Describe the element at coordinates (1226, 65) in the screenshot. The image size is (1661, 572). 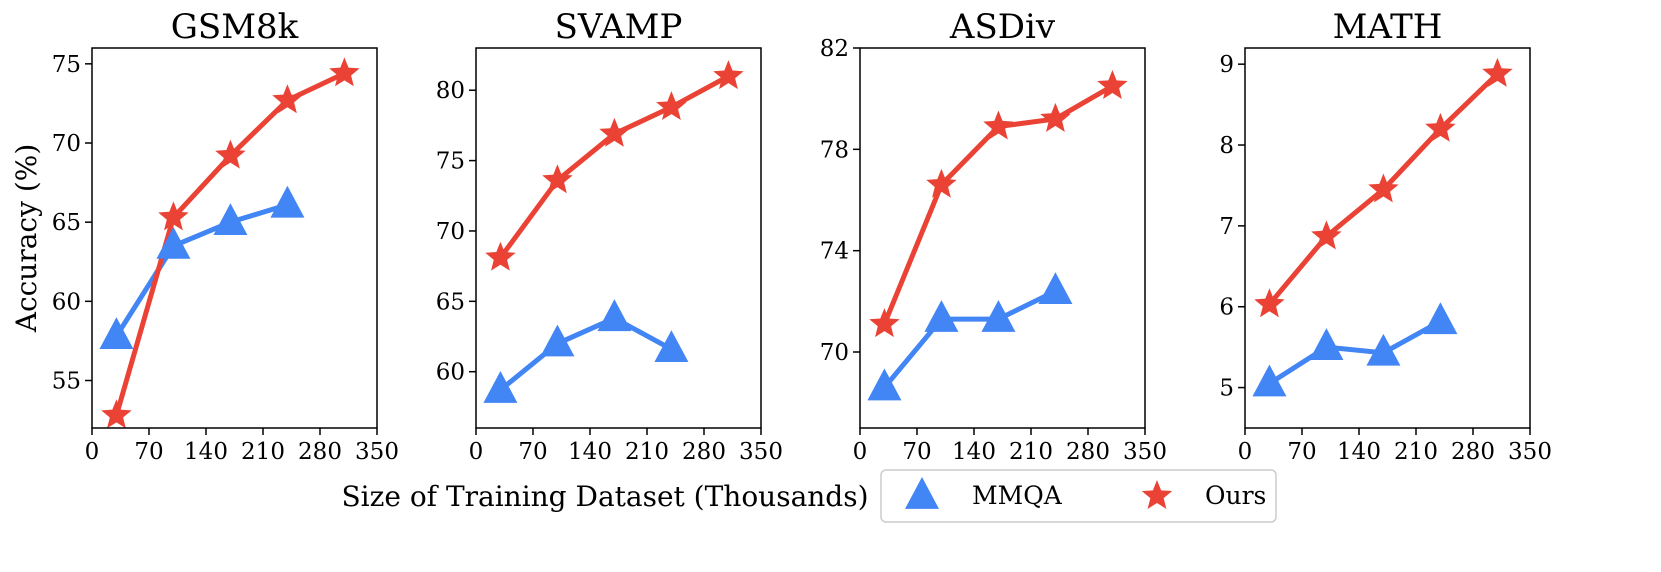
I see `y-tick-label: 9` at that location.